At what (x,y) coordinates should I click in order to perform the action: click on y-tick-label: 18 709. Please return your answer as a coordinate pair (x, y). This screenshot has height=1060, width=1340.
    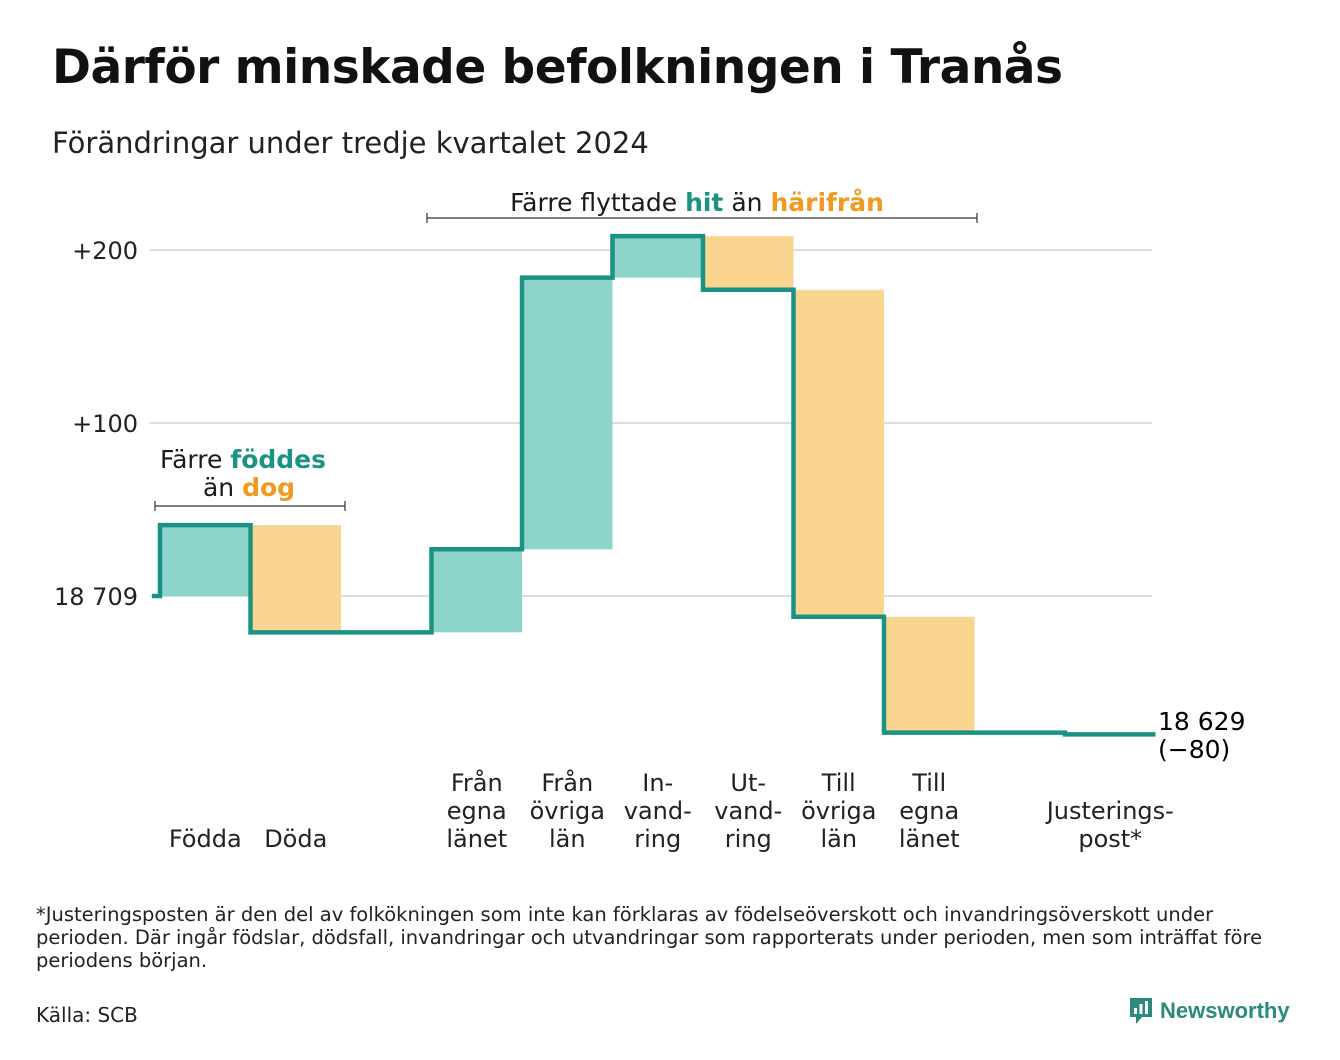
    Looking at the image, I should click on (96, 597).